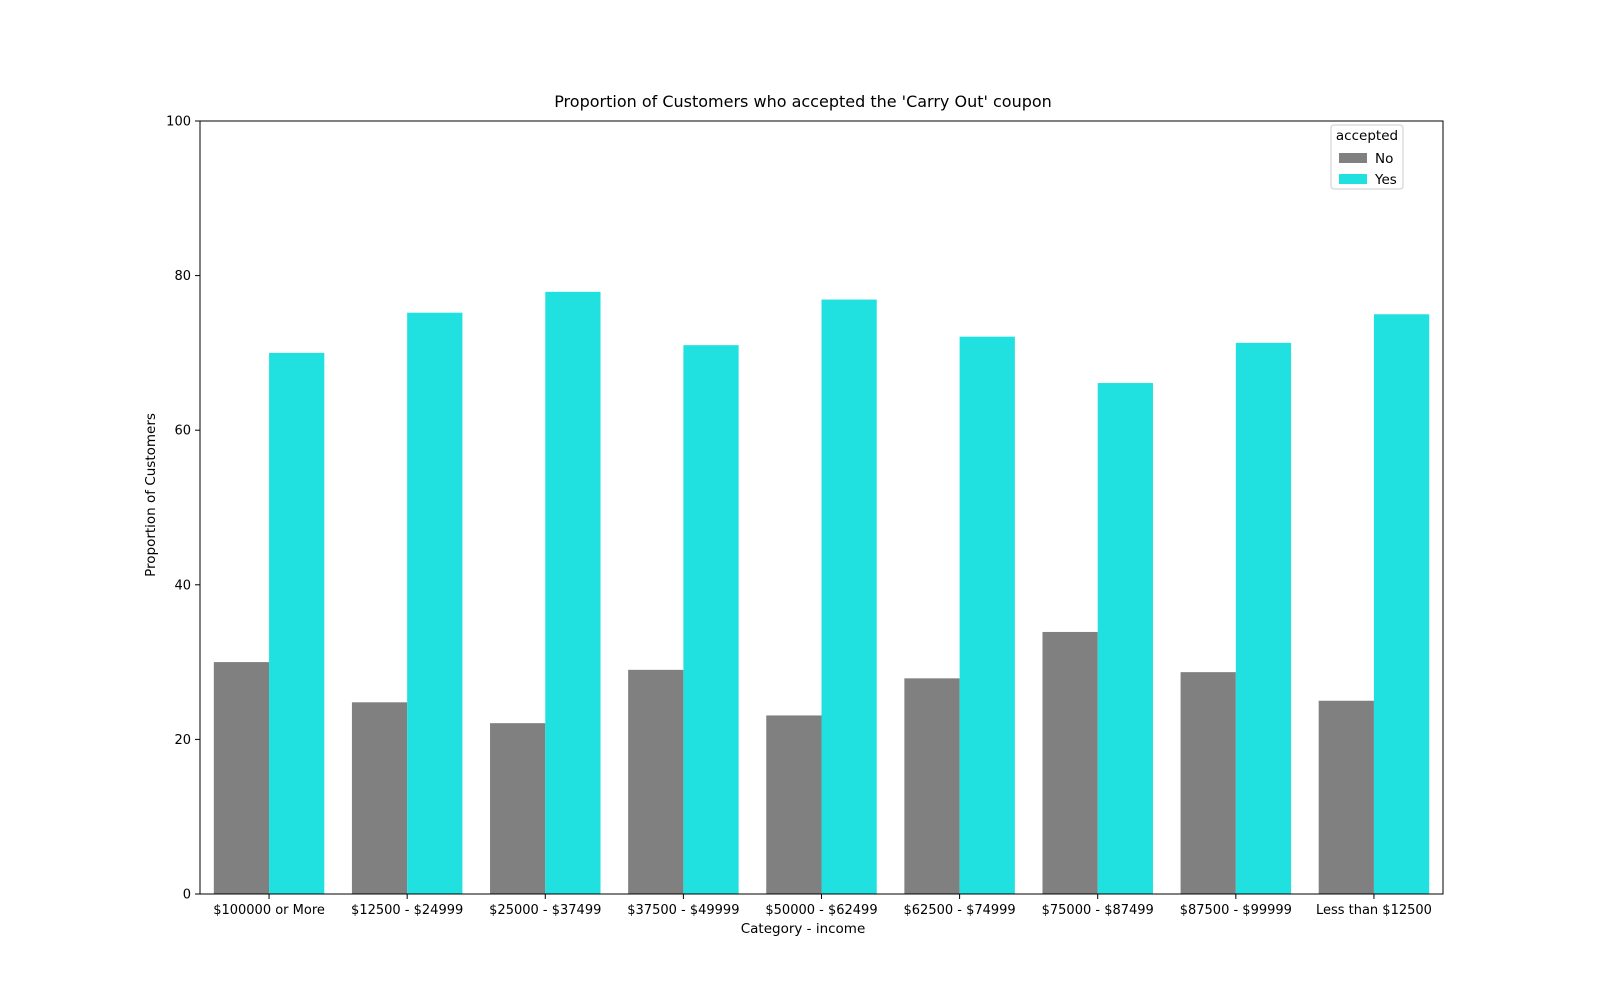 The image size is (1600, 1000). What do you see at coordinates (960, 910) in the screenshot?
I see `x-tick-label: $62500 - $74999` at bounding box center [960, 910].